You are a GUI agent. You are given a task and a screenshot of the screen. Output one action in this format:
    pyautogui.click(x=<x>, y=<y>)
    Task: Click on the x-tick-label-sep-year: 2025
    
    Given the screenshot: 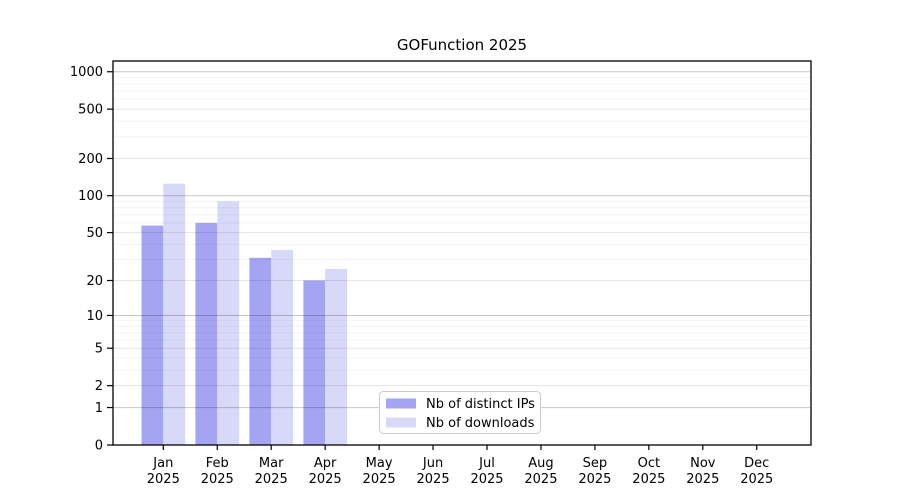 What is the action you would take?
    pyautogui.click(x=594, y=479)
    